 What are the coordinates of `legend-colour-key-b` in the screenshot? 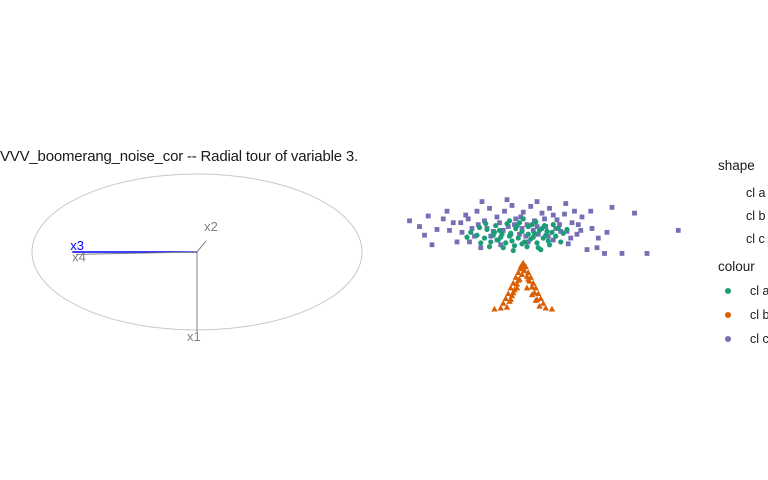 It's located at (728, 315).